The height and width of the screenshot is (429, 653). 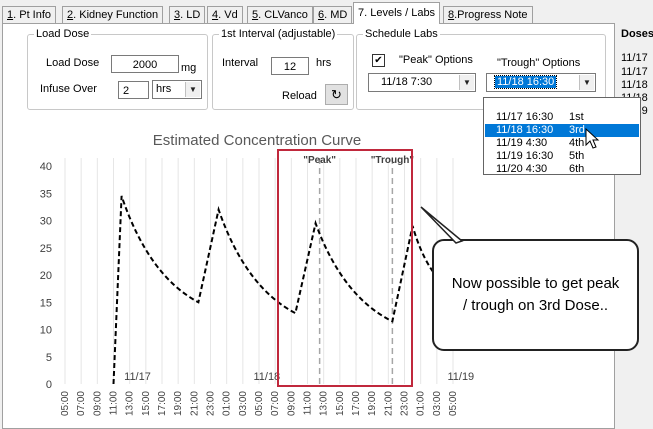 What do you see at coordinates (189, 68) in the screenshot?
I see `load-dose-unit: mg` at bounding box center [189, 68].